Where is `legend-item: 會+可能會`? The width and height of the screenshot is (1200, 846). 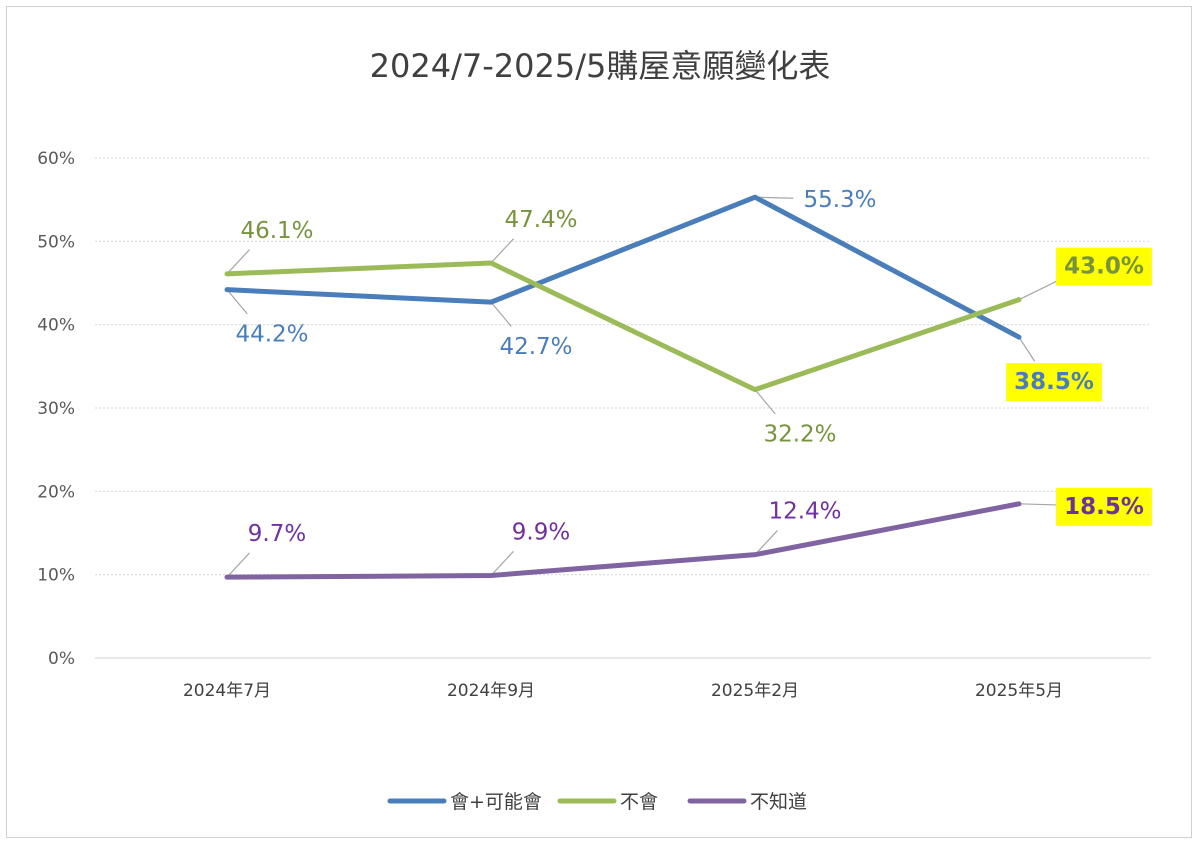 legend-item: 會+可能會 is located at coordinates (464, 802).